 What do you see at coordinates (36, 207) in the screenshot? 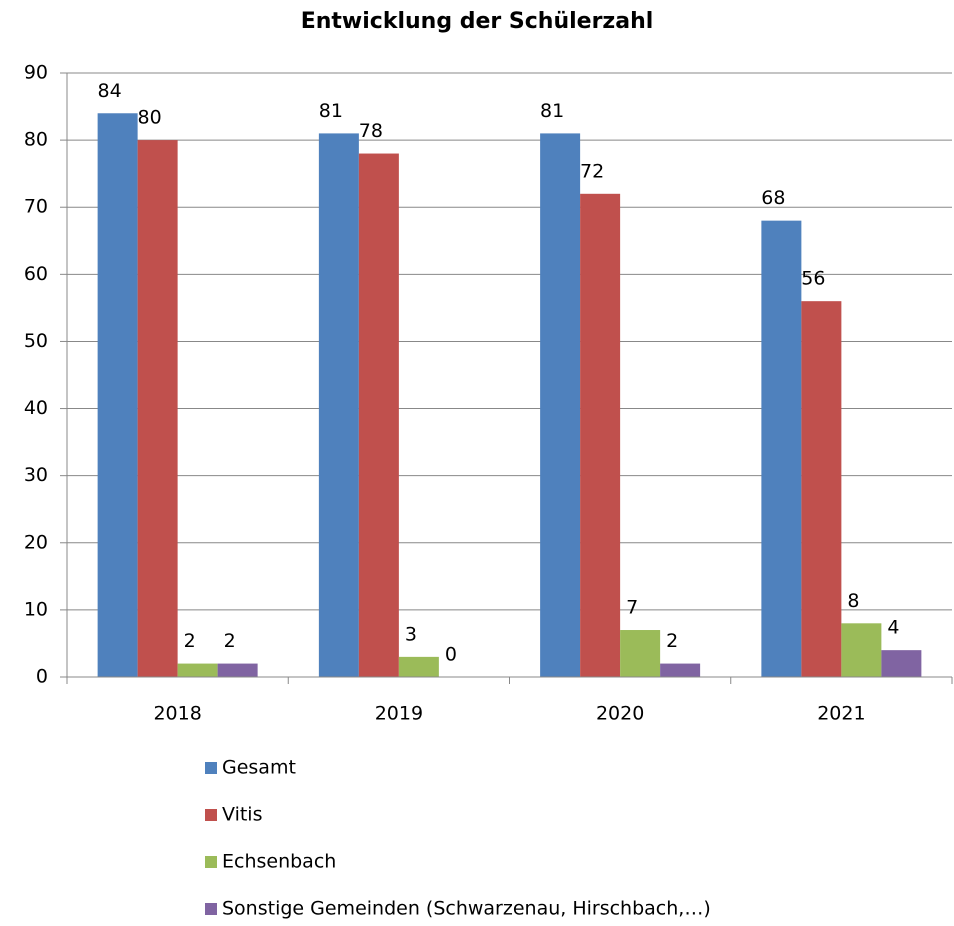
I see `y-tick-label: 70` at bounding box center [36, 207].